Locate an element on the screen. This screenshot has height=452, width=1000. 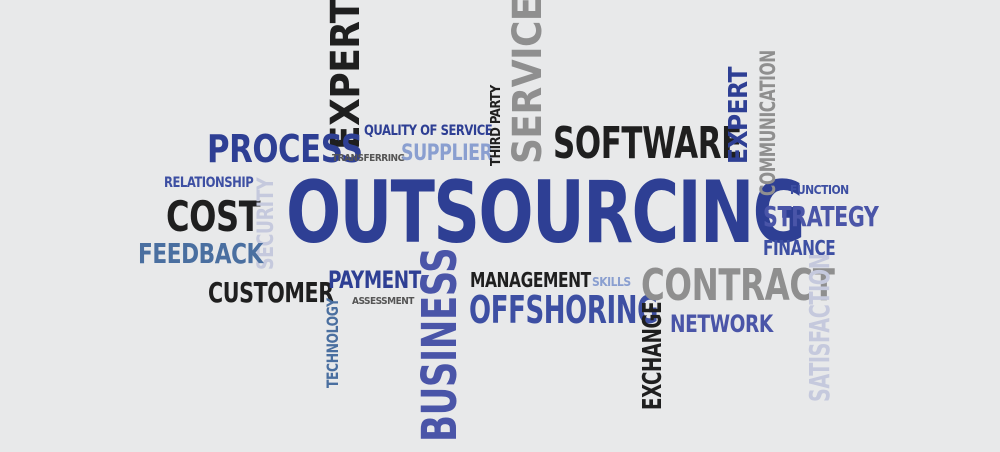
word-customer: CUSTOMER is located at coordinates (271, 292).